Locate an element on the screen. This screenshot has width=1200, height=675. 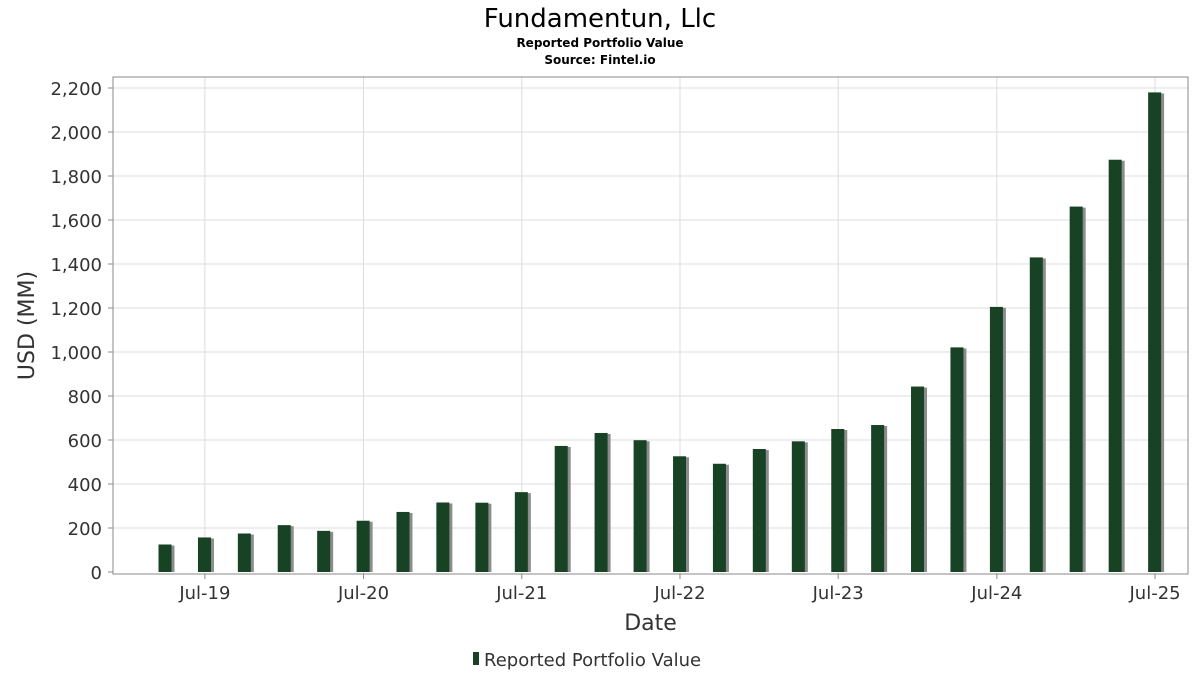
y-tick-label: 400 is located at coordinates (85, 485).